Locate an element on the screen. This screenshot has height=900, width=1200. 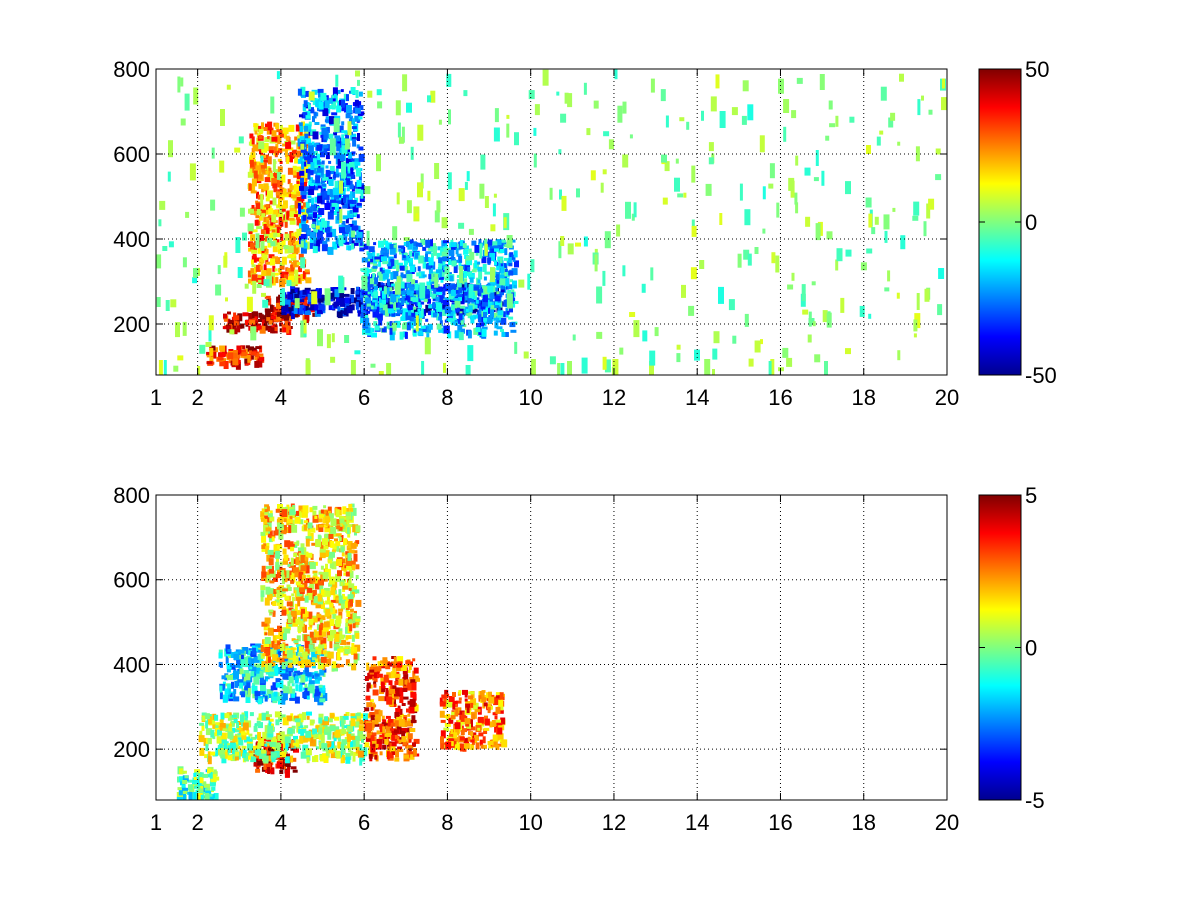
x-tick-label: 14 is located at coordinates (697, 397).